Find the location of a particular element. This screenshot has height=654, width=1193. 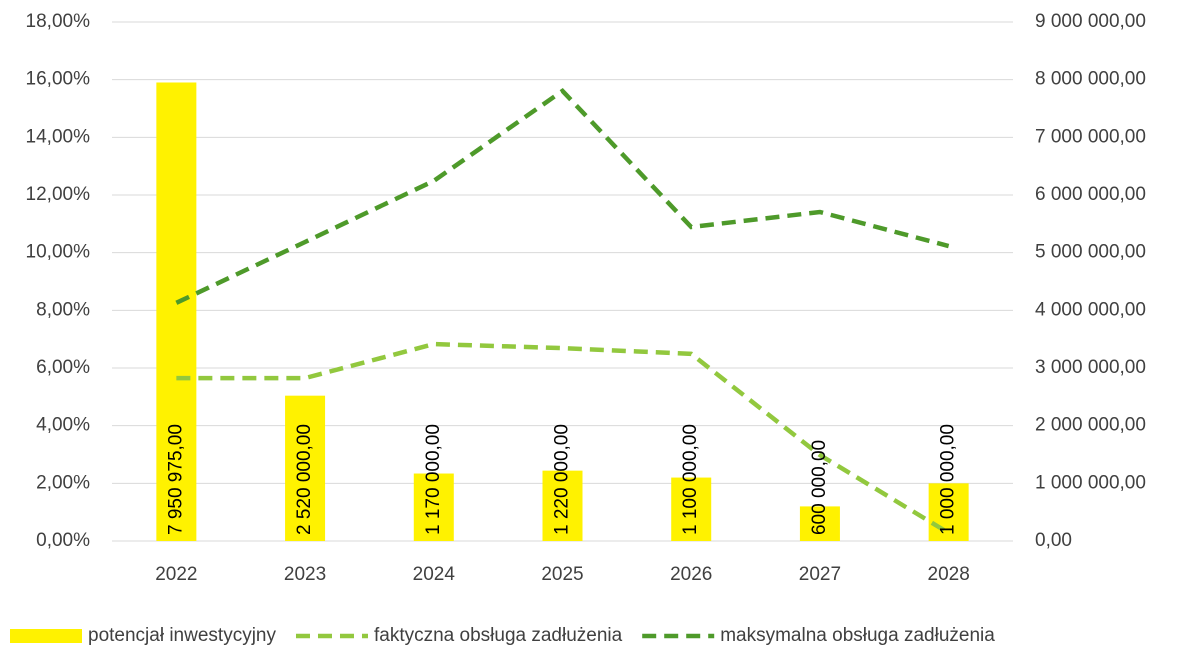

y-tick-label: 6,00% is located at coordinates (63, 367).